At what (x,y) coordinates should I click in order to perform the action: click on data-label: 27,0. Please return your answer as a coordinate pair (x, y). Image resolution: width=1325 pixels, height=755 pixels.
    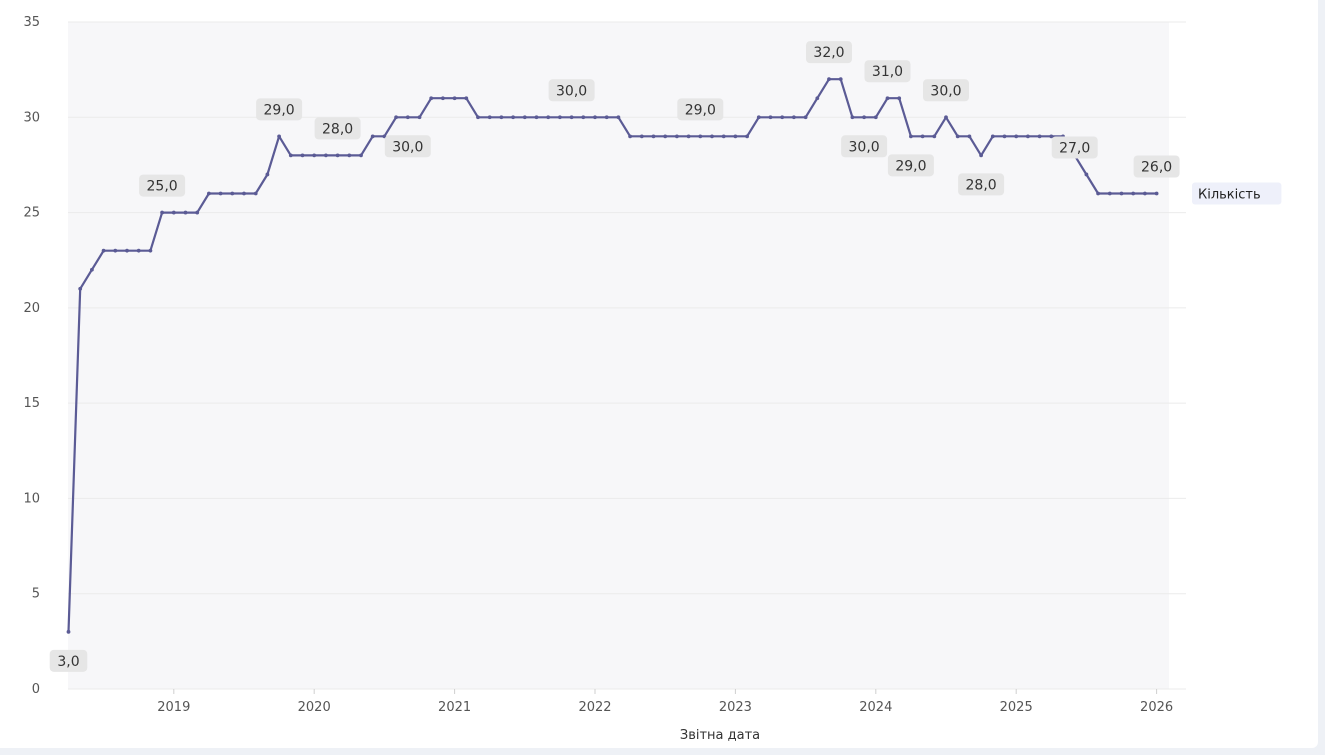
    Looking at the image, I should click on (1074, 148).